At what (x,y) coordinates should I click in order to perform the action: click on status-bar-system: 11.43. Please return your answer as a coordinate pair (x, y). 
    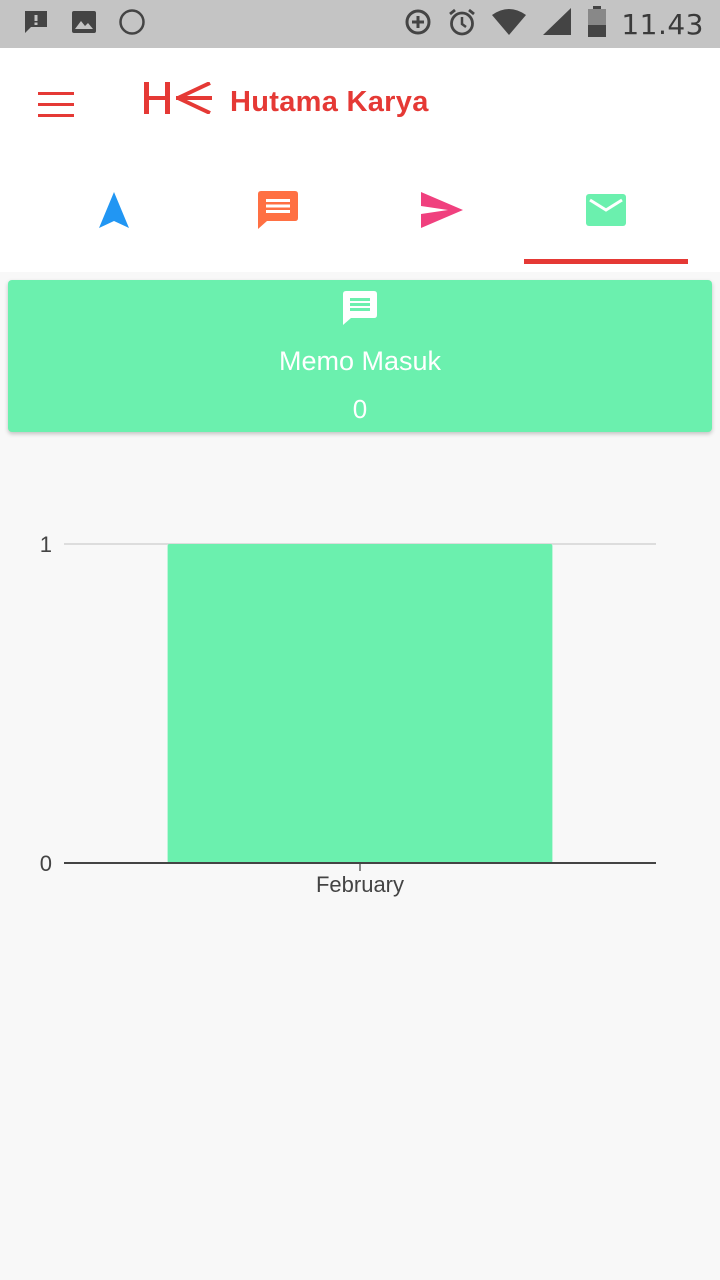
    Looking at the image, I should click on (553, 24).